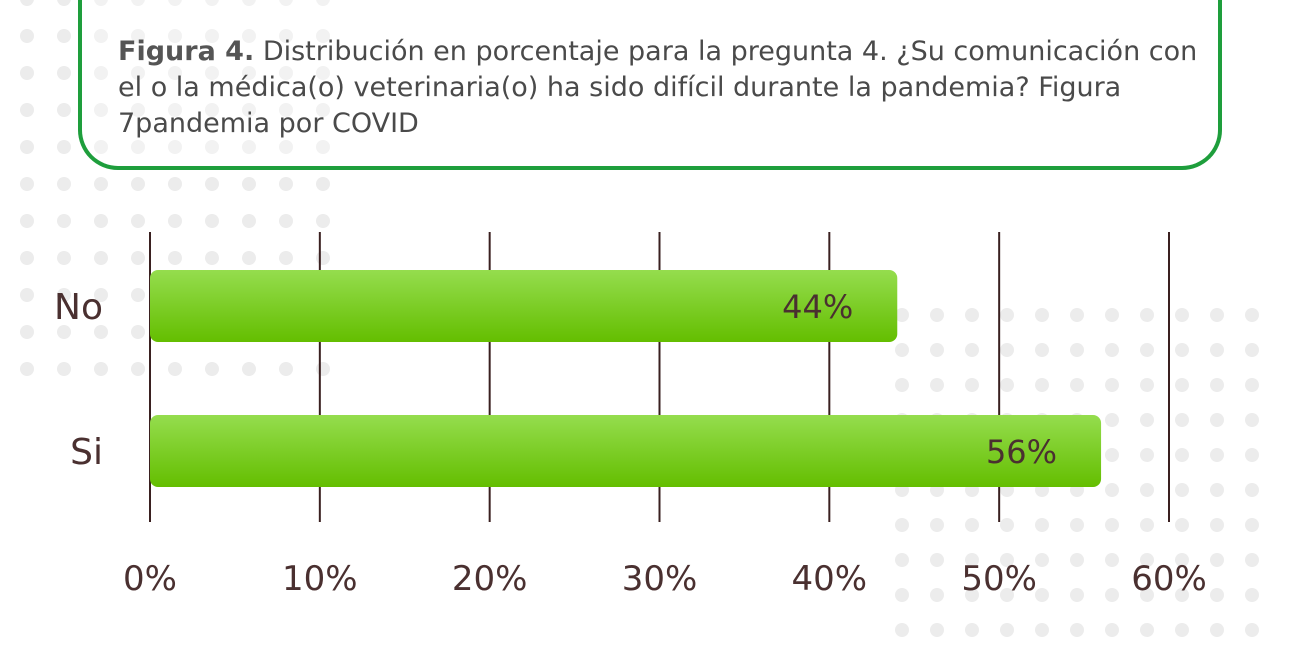 The width and height of the screenshot is (1300, 658). Describe the element at coordinates (1169, 579) in the screenshot. I see `x-tick-label: 60%` at that location.